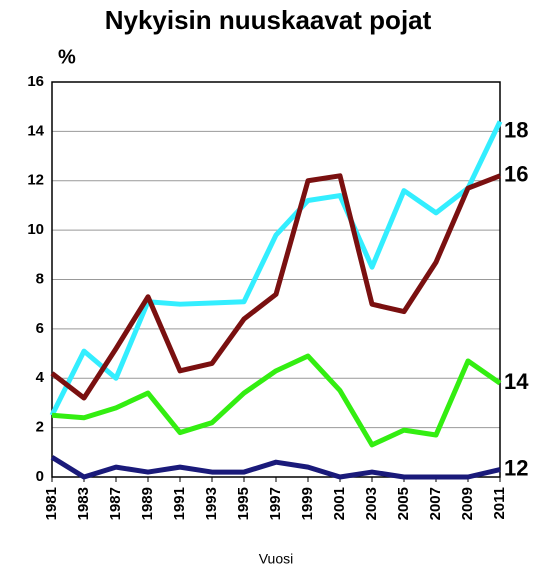  Describe the element at coordinates (339, 503) in the screenshot. I see `x-tick-label: 2001` at that location.